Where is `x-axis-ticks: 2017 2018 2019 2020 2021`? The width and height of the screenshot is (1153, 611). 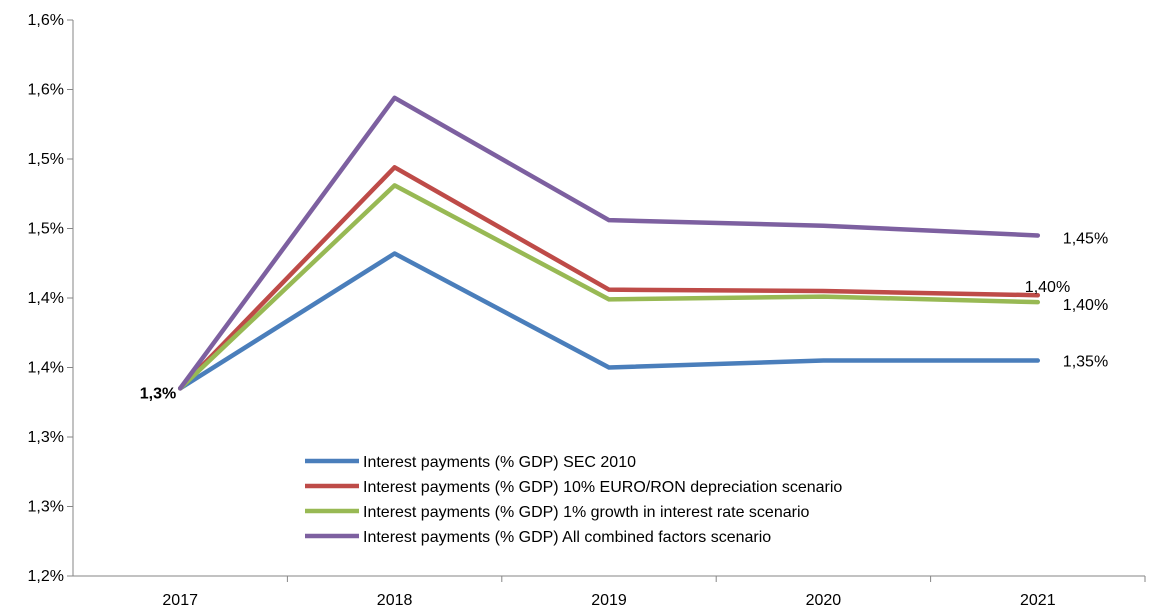
x-axis-ticks: 2017 2018 2019 2020 2021 is located at coordinates (654, 592).